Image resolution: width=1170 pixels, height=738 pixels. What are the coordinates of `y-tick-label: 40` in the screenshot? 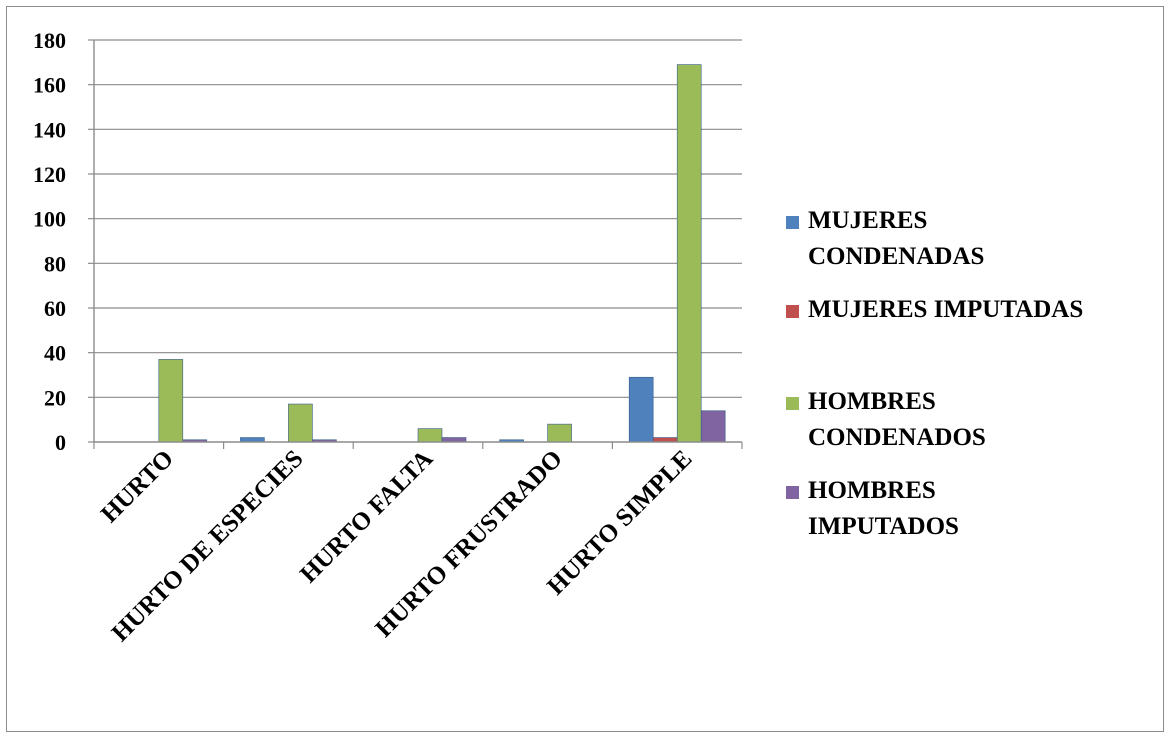 It's located at (55, 353).